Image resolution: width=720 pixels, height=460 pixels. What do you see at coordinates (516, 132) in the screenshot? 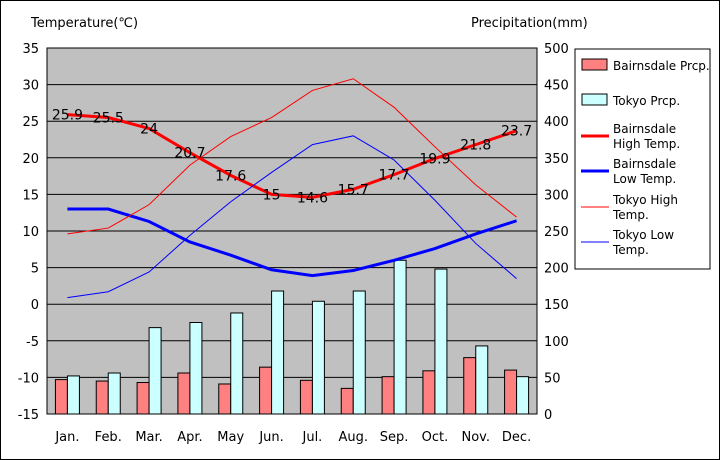
I see `data-label: 23.7` at bounding box center [516, 132].